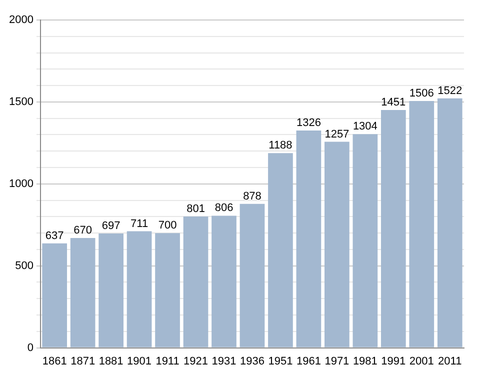 This screenshot has width=488, height=373. Describe the element at coordinates (24, 266) in the screenshot. I see `y-tick-label: 500` at that location.